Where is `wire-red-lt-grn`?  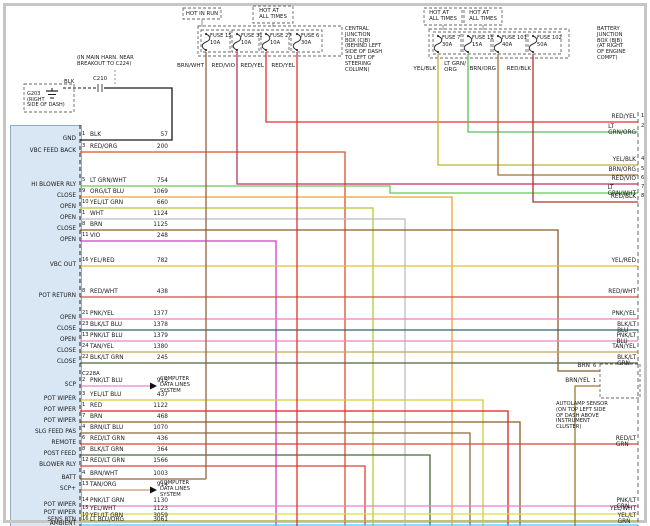
wire-red-lt-grn is located at coordinates (223, 495).